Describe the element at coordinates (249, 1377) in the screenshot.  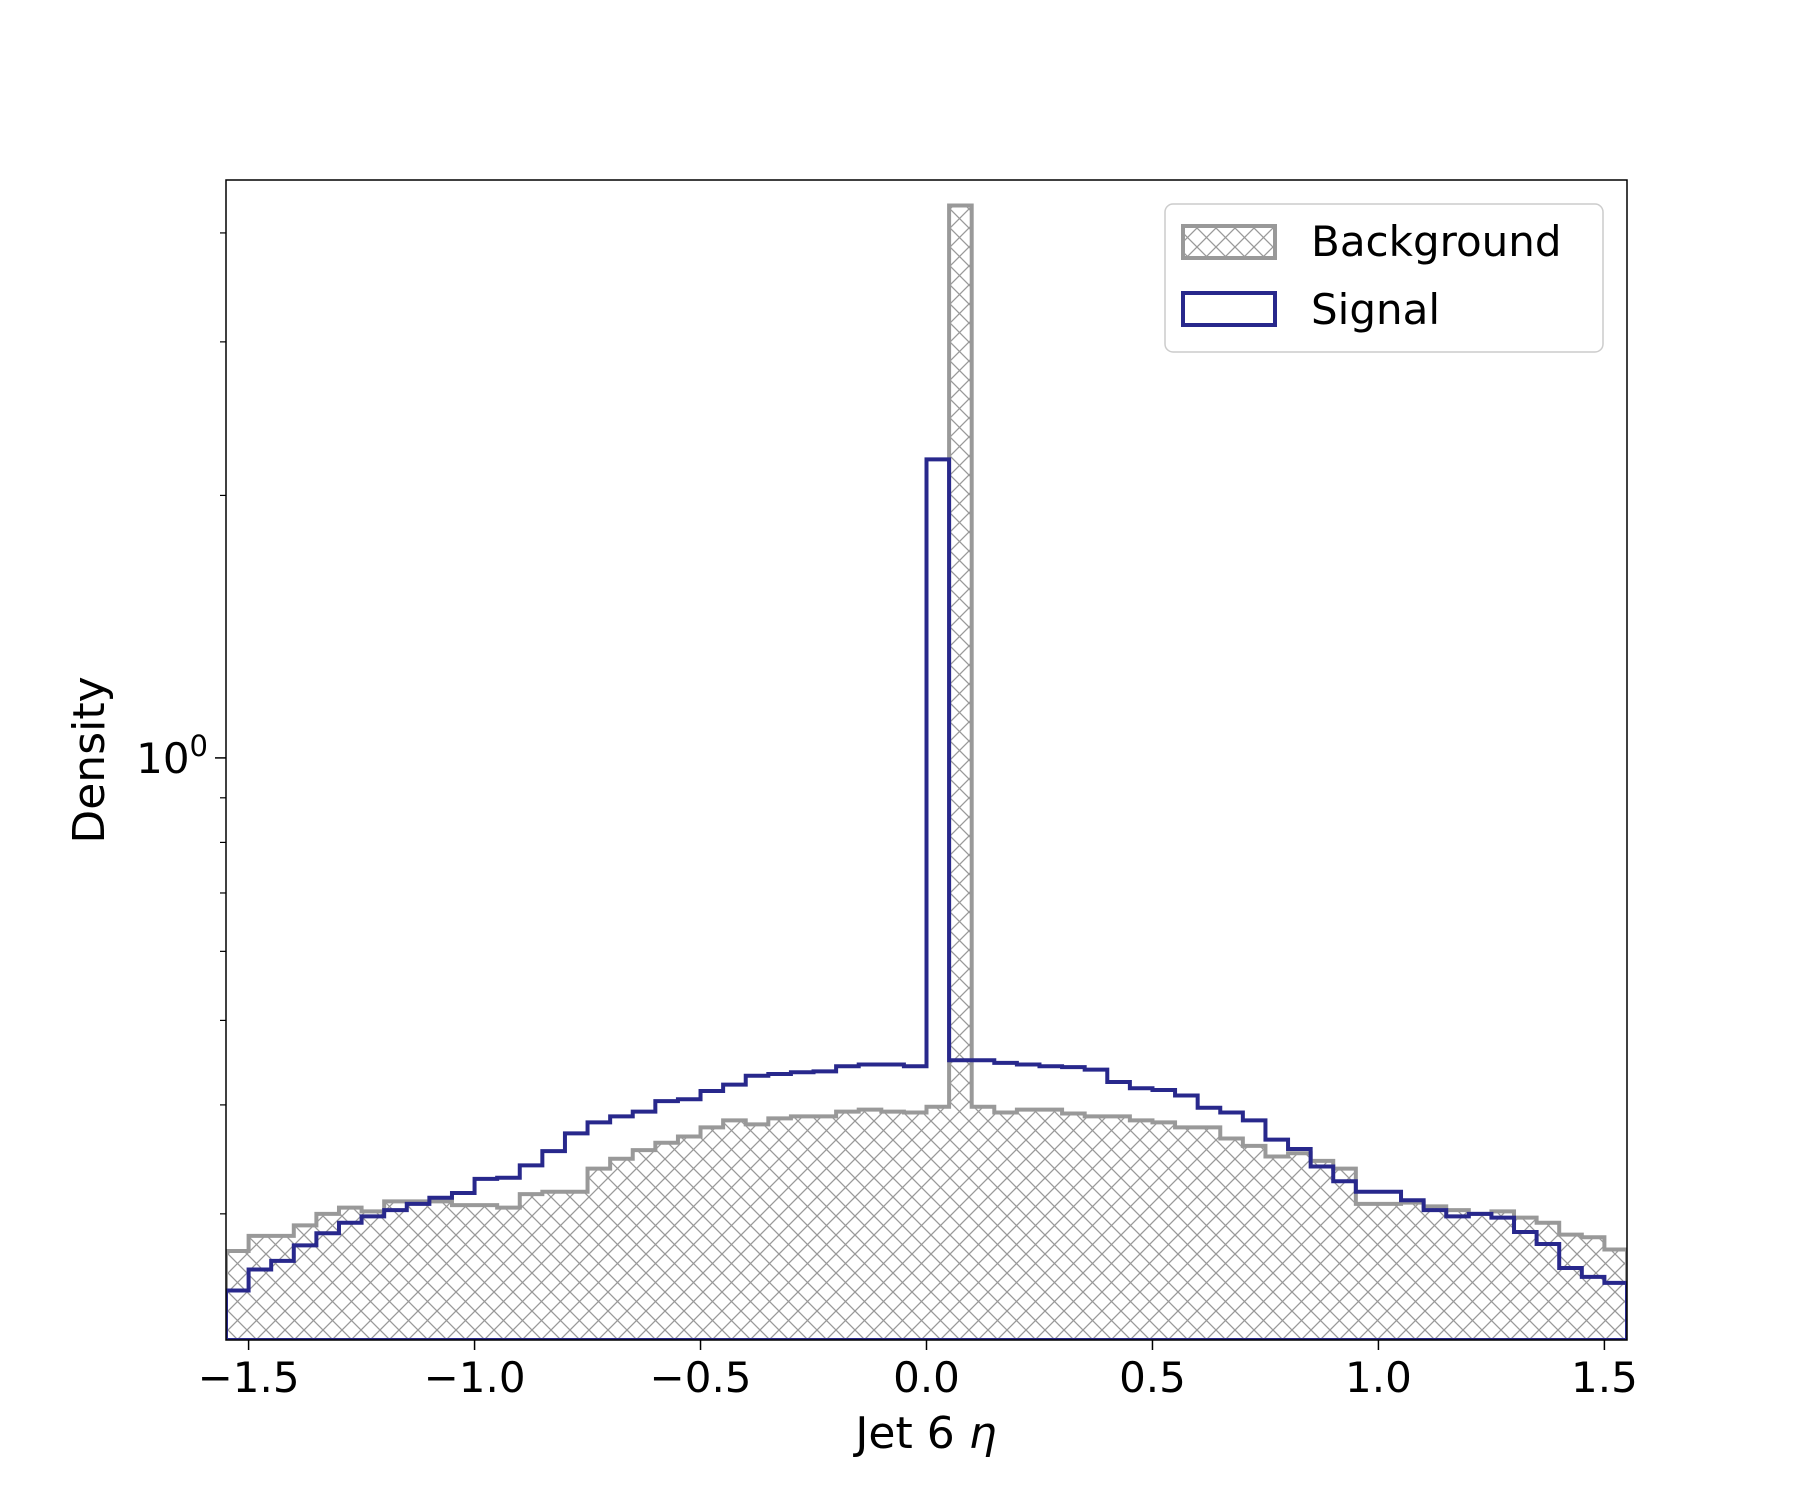
I see `x-tick-label: −1.5` at that location.